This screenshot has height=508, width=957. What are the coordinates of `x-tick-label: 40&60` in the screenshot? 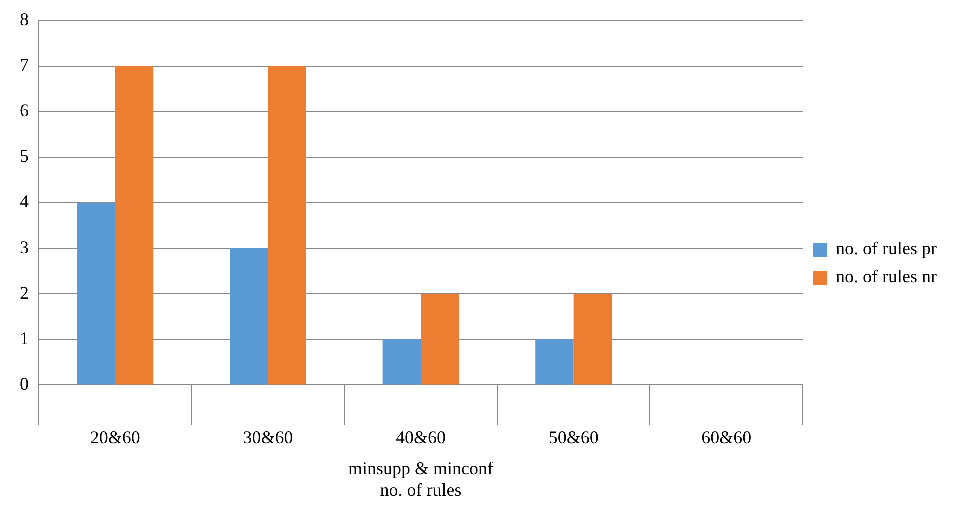 It's located at (421, 438).